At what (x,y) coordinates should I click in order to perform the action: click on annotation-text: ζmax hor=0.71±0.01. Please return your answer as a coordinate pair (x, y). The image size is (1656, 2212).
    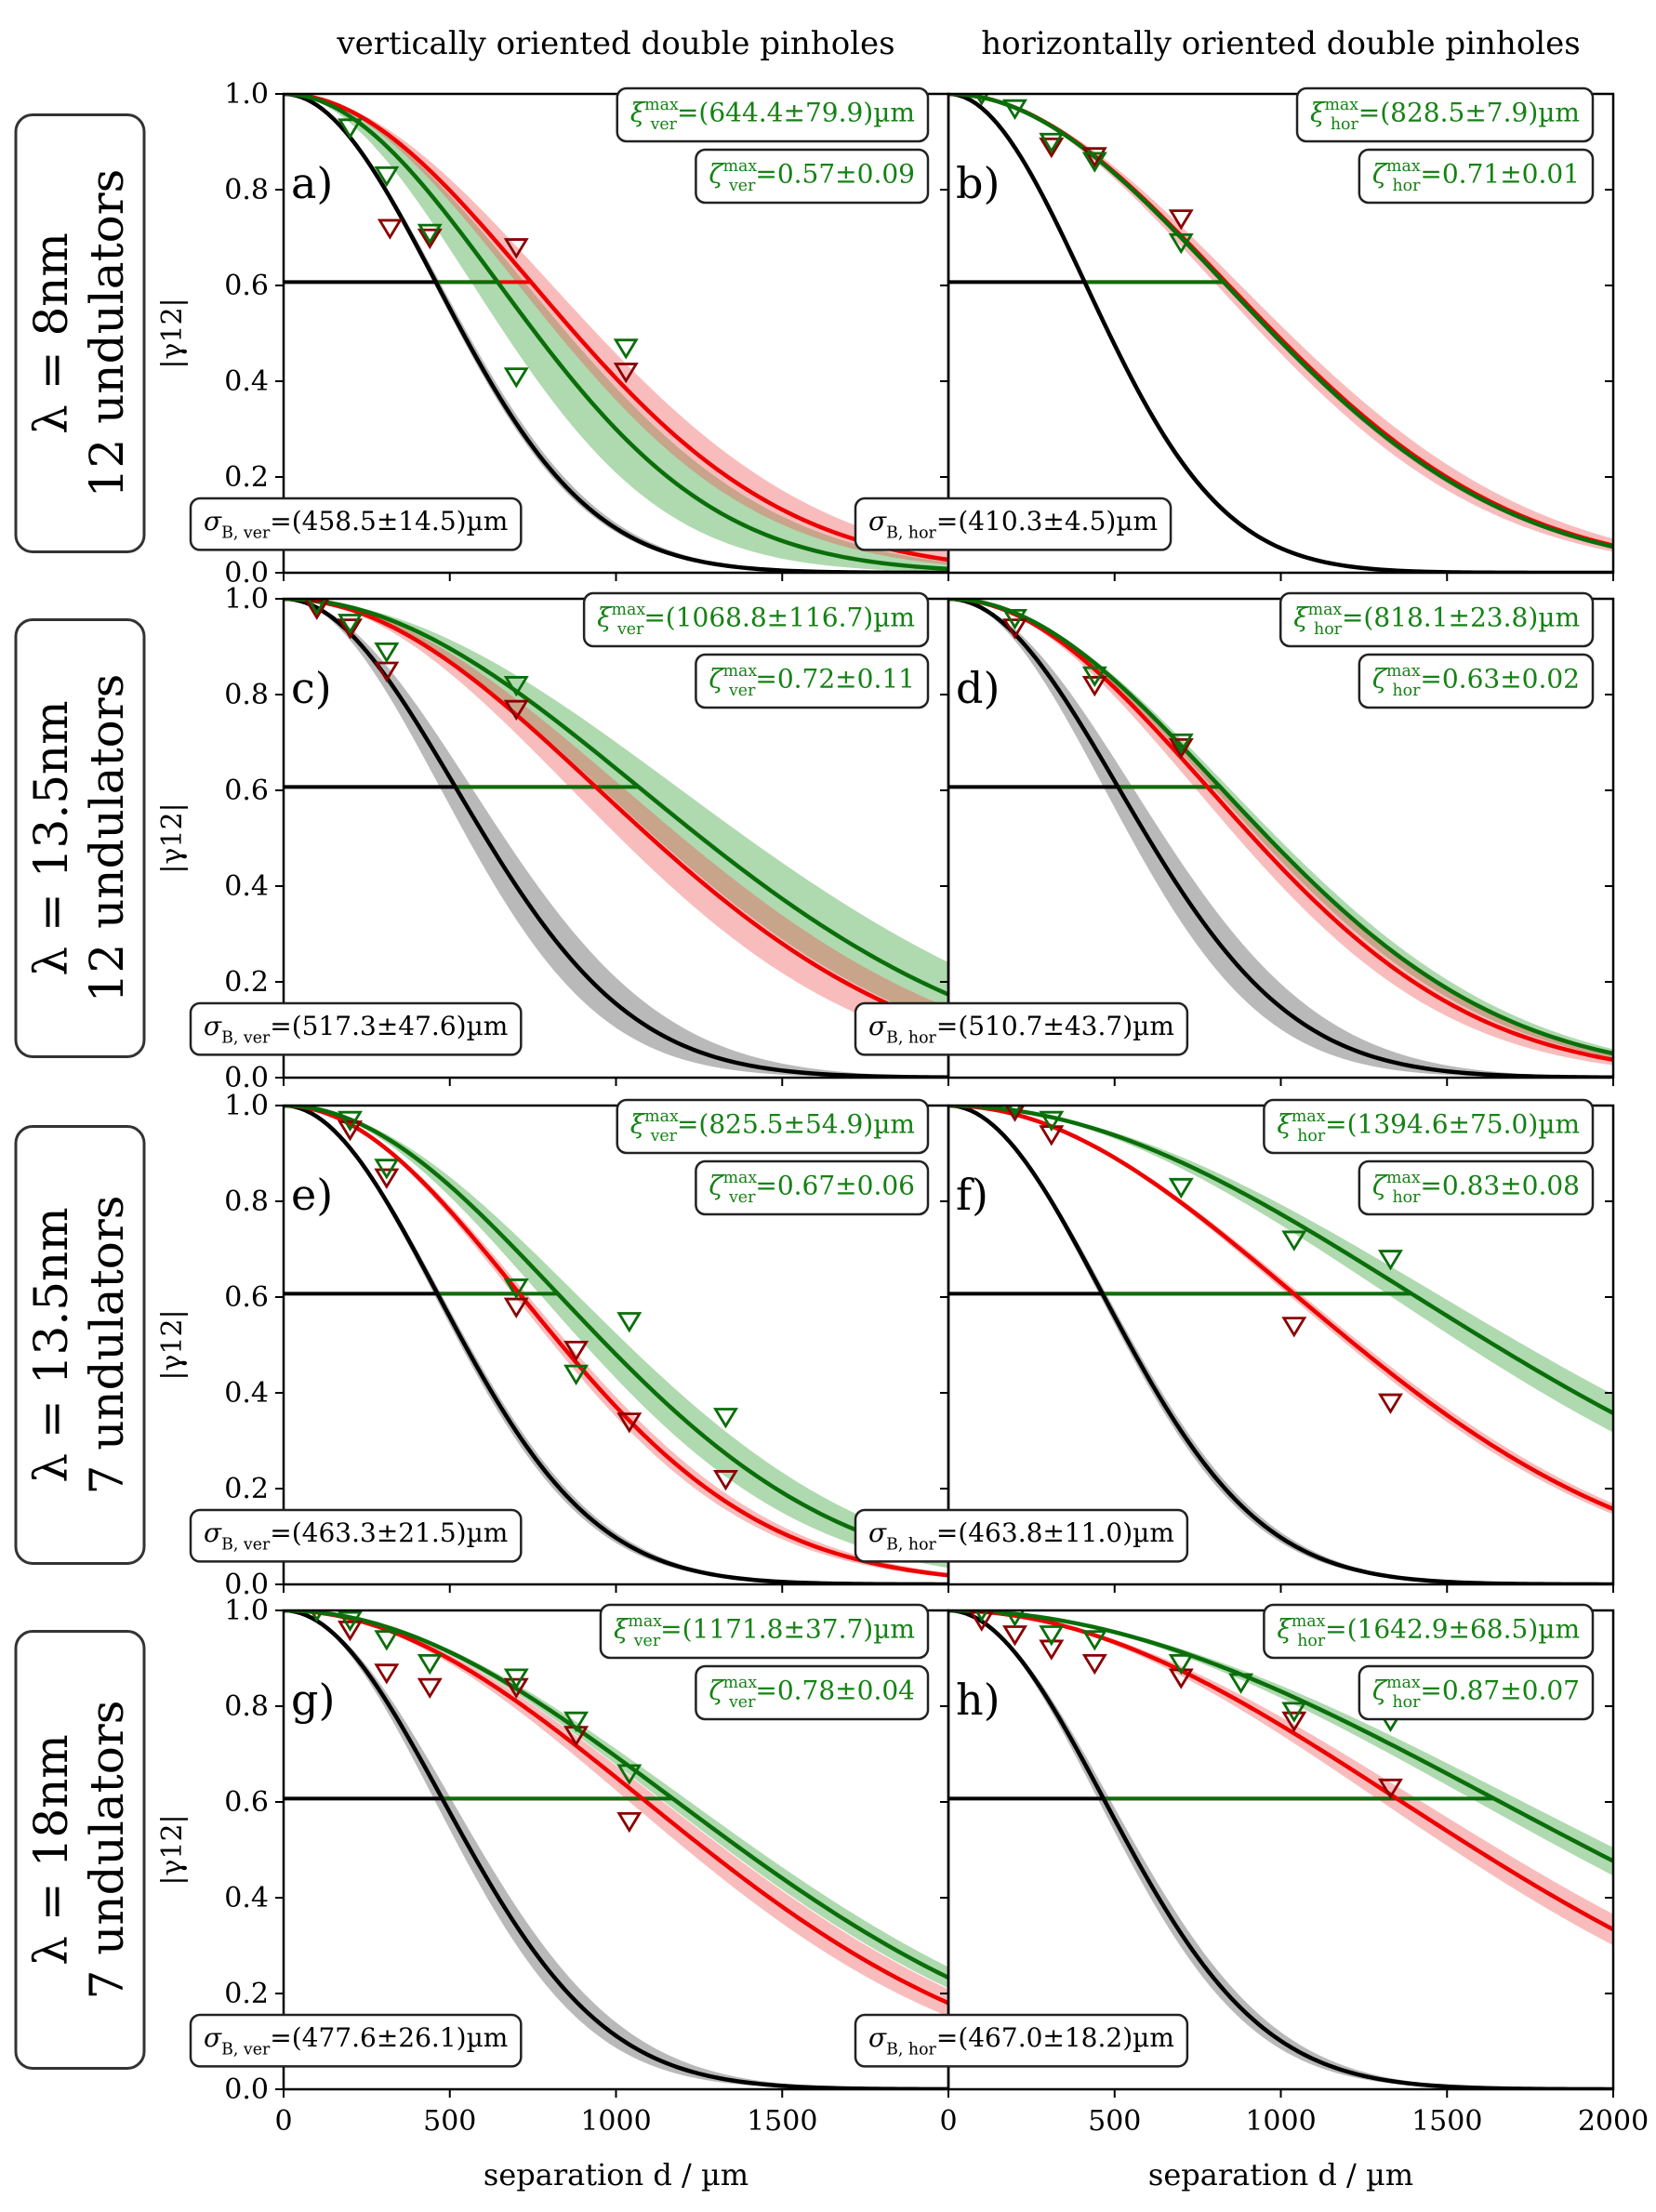
    Looking at the image, I should click on (1476, 176).